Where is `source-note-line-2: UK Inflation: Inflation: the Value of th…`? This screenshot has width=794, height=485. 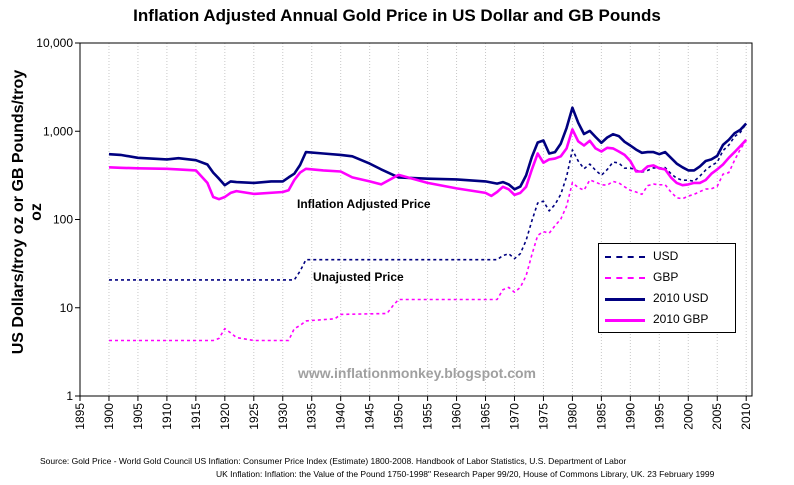 source-note-line-2: UK Inflation: Inflation: the Value of th… is located at coordinates (465, 474).